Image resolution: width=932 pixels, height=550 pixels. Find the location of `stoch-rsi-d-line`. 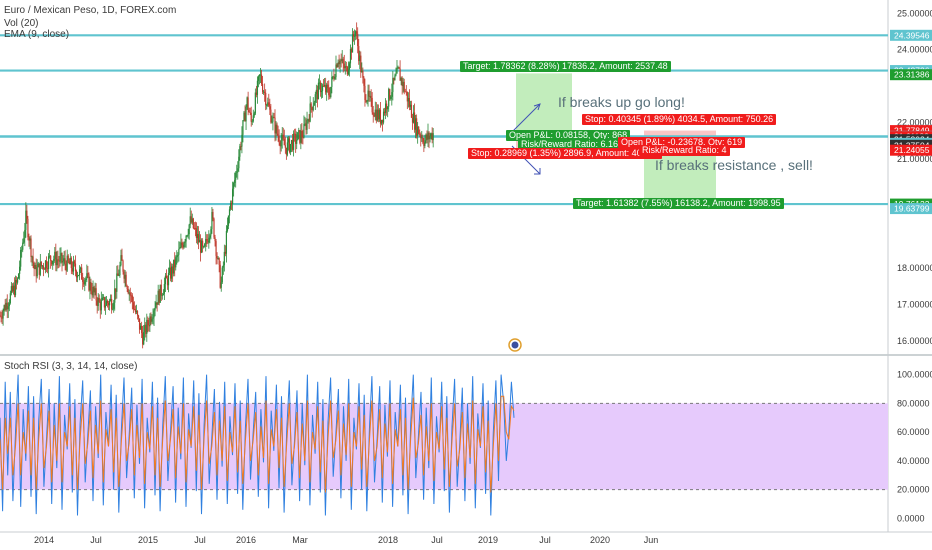

stoch-rsi-d-line is located at coordinates (257, 444).